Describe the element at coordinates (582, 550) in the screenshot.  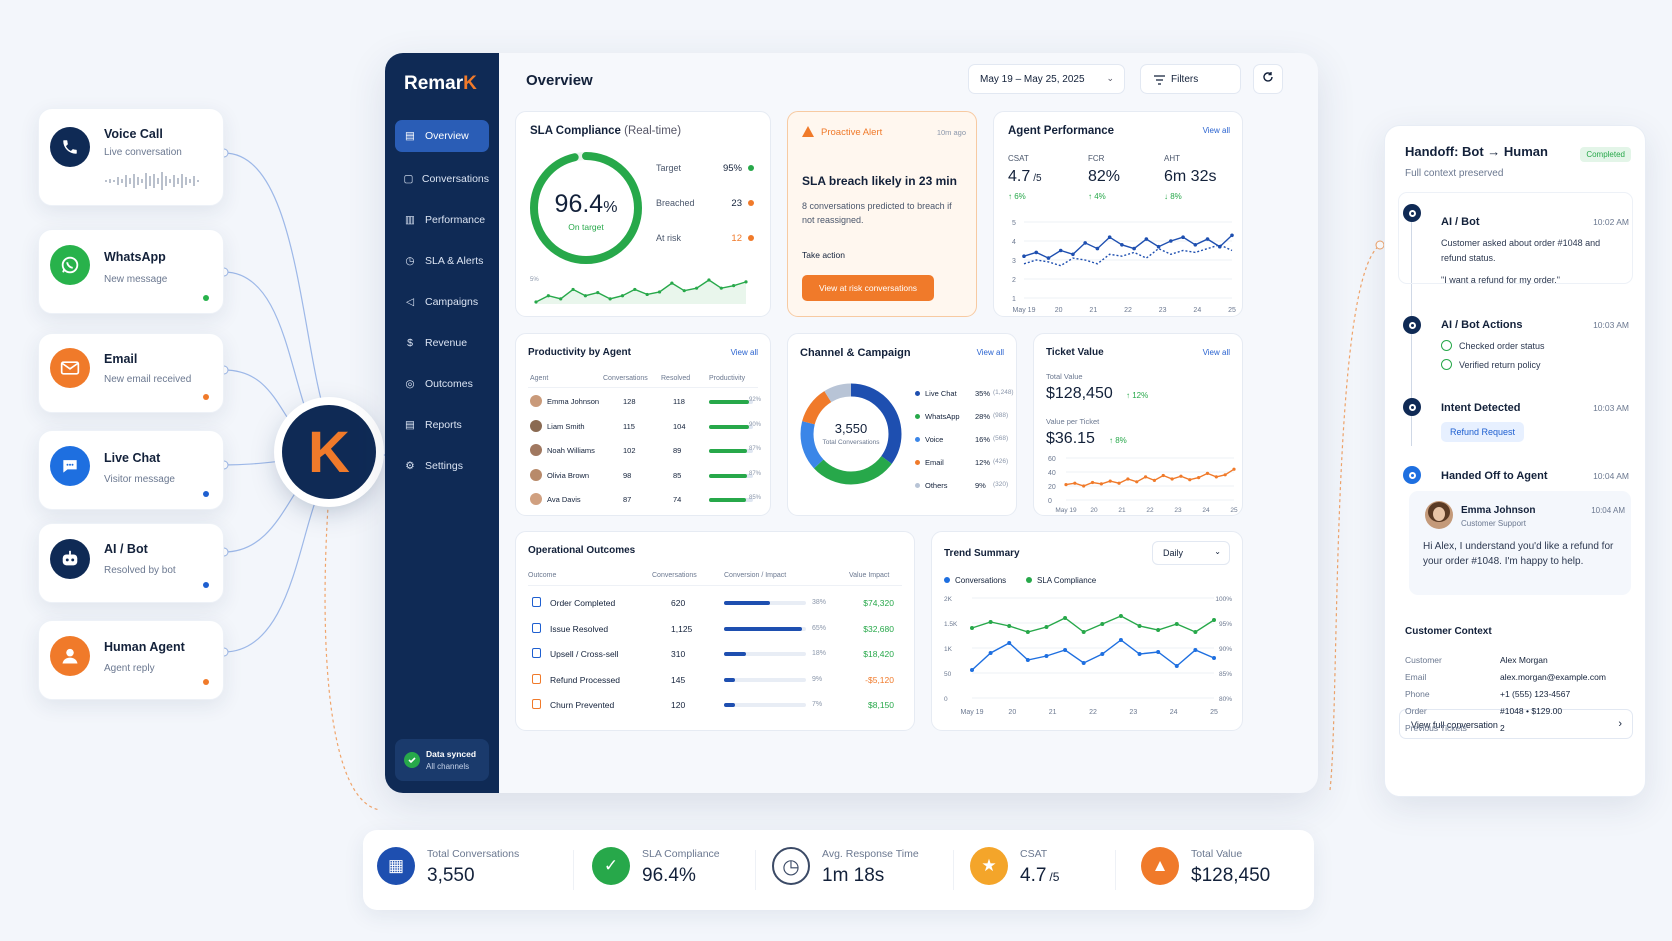
I see `panel-title: Operational Outcomes` at that location.